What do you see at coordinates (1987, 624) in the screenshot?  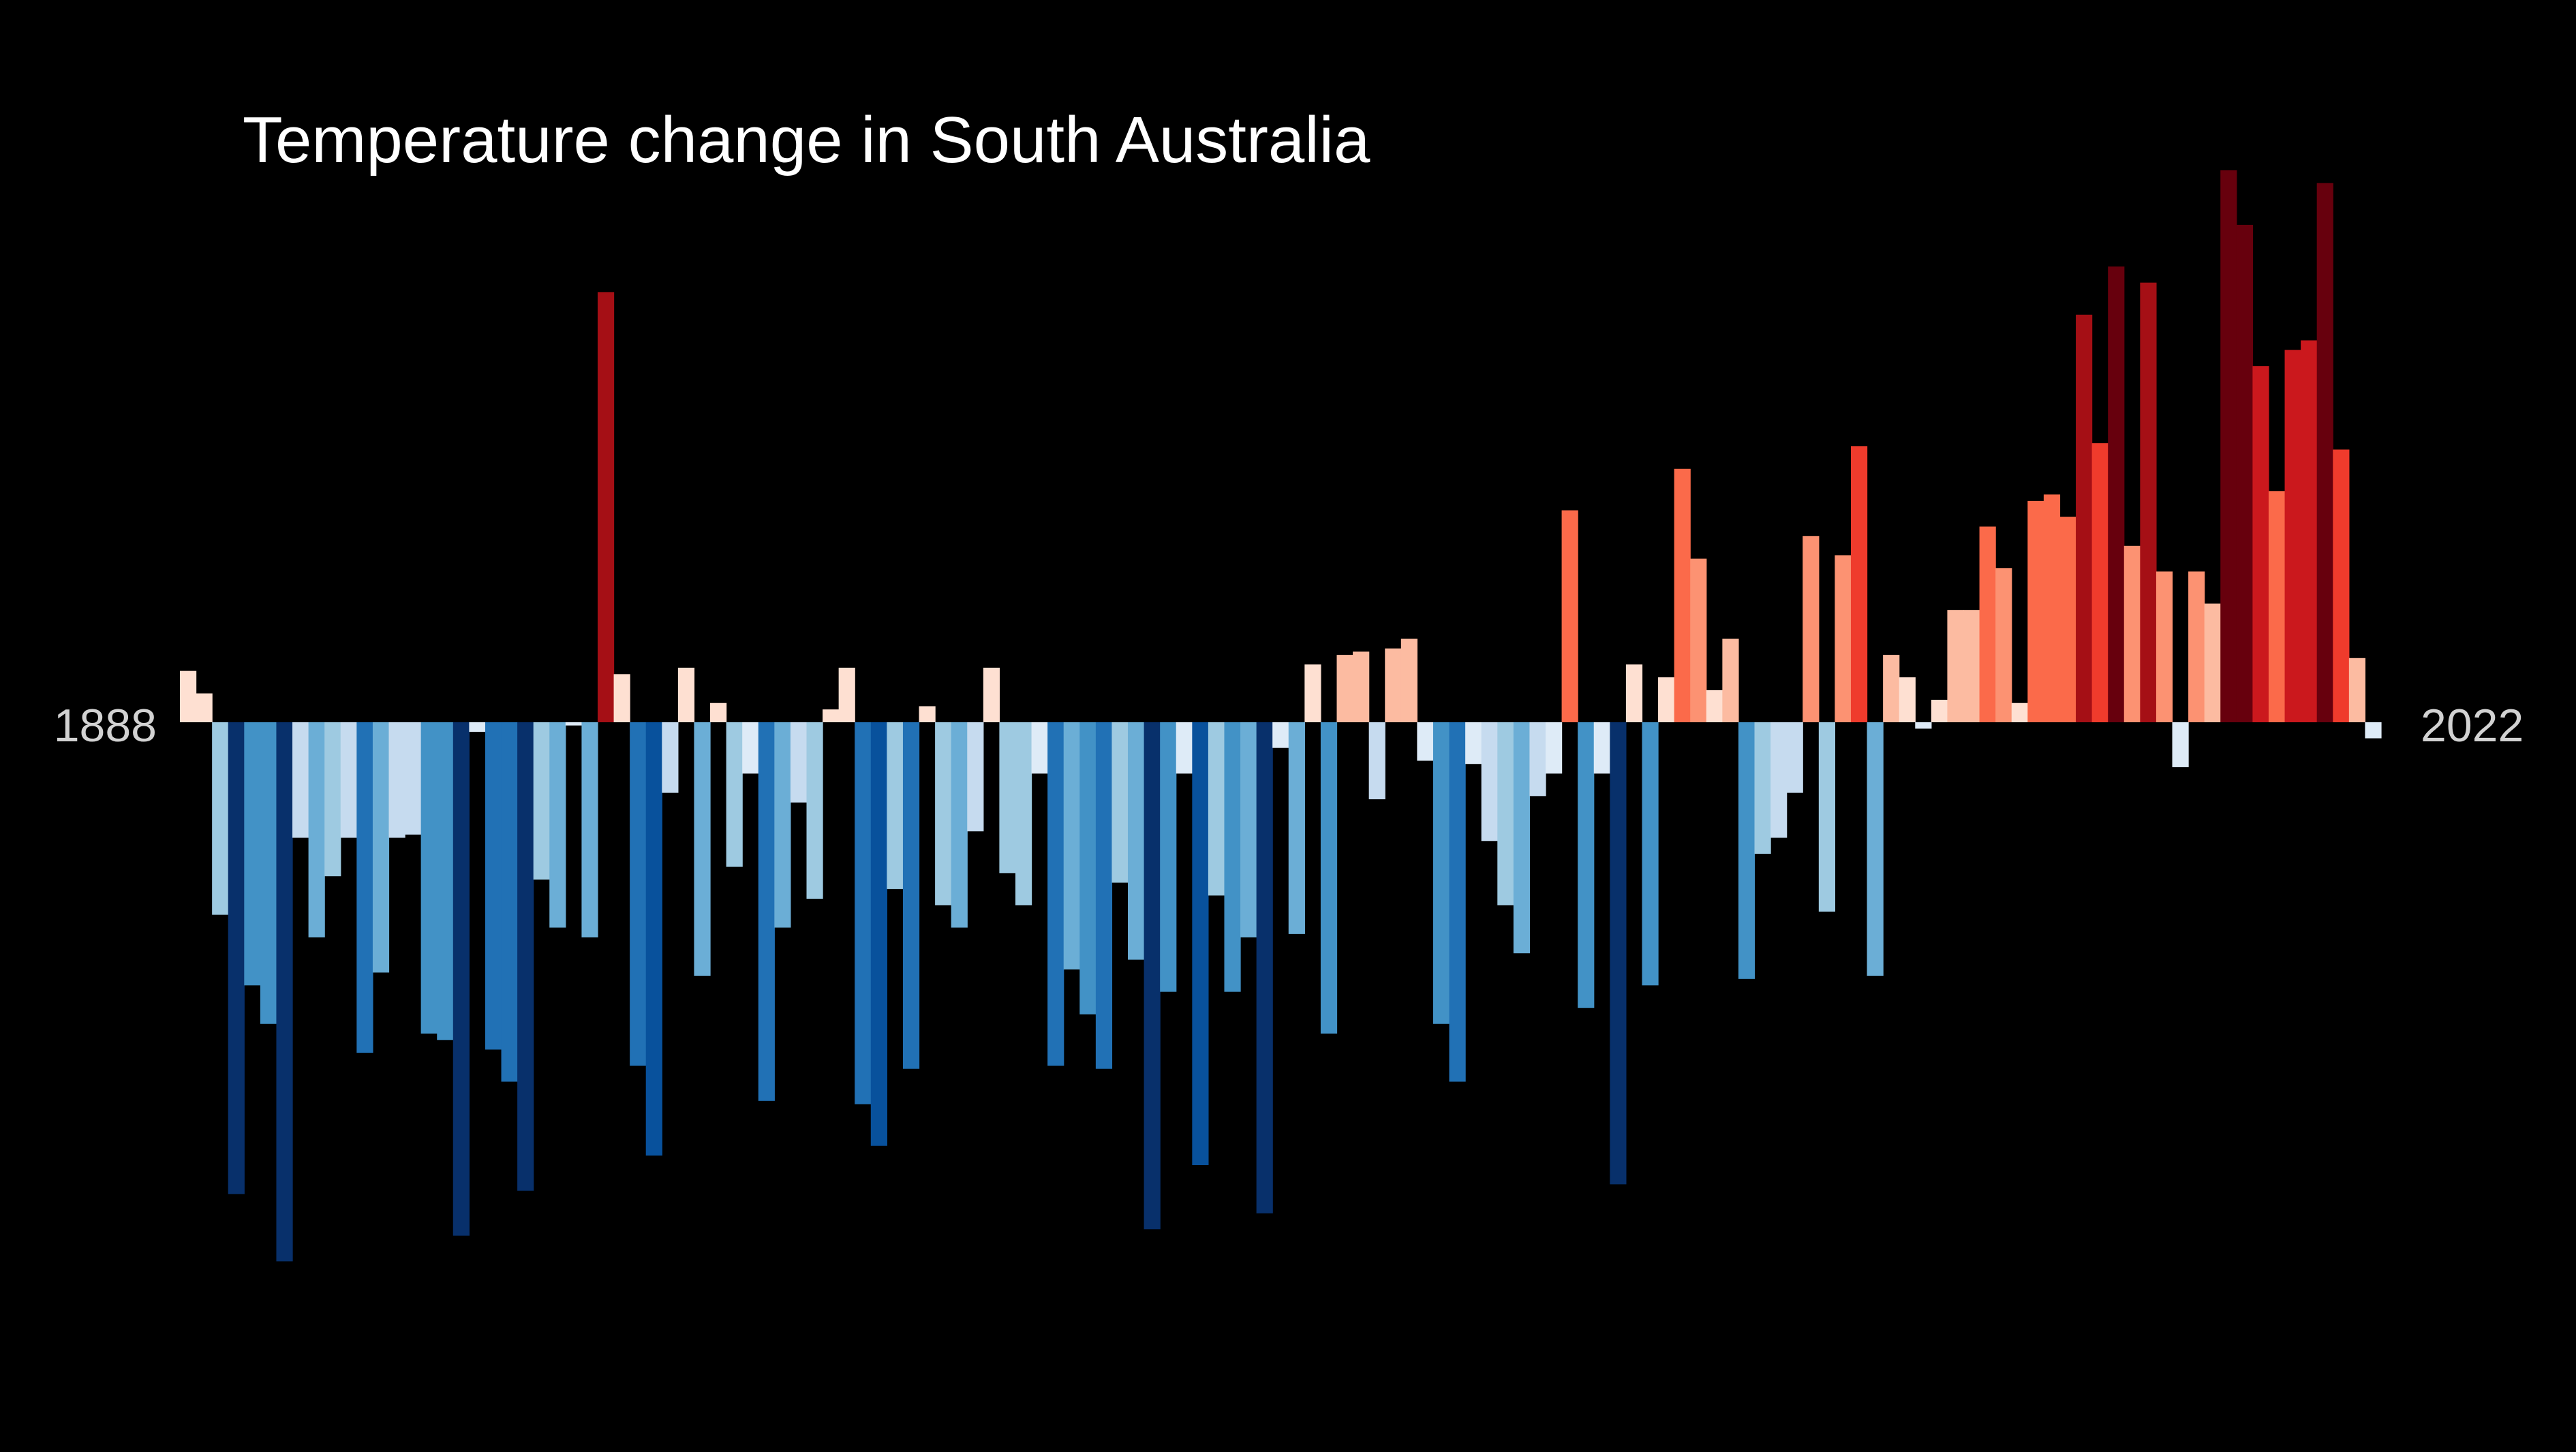 I see `bar-2000` at bounding box center [1987, 624].